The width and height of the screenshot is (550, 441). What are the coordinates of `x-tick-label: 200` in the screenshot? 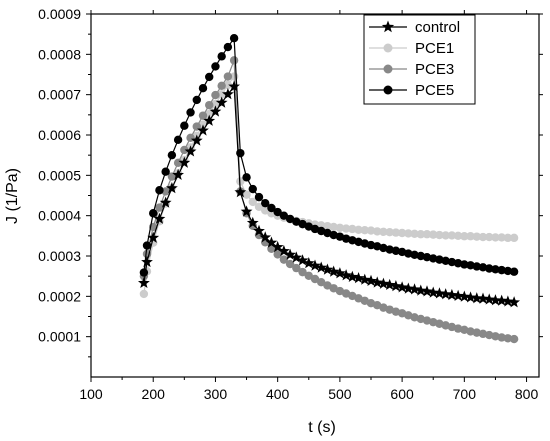 It's located at (154, 394).